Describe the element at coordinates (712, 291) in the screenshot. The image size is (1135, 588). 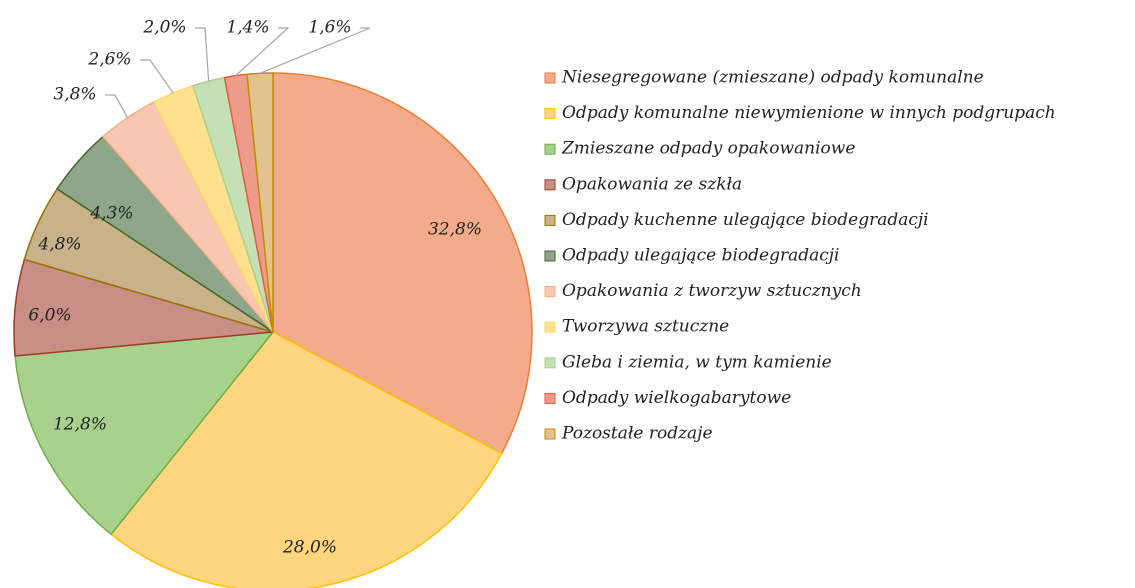
I see `legend-label: Opakowania z tworzyw sztucznych` at that location.